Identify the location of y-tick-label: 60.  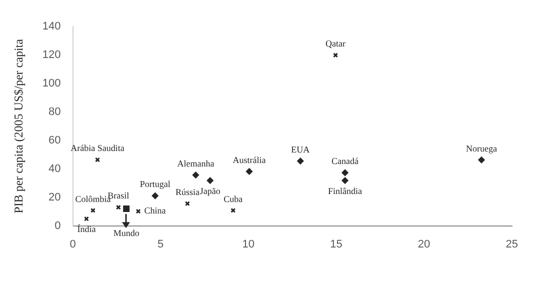
(54, 140).